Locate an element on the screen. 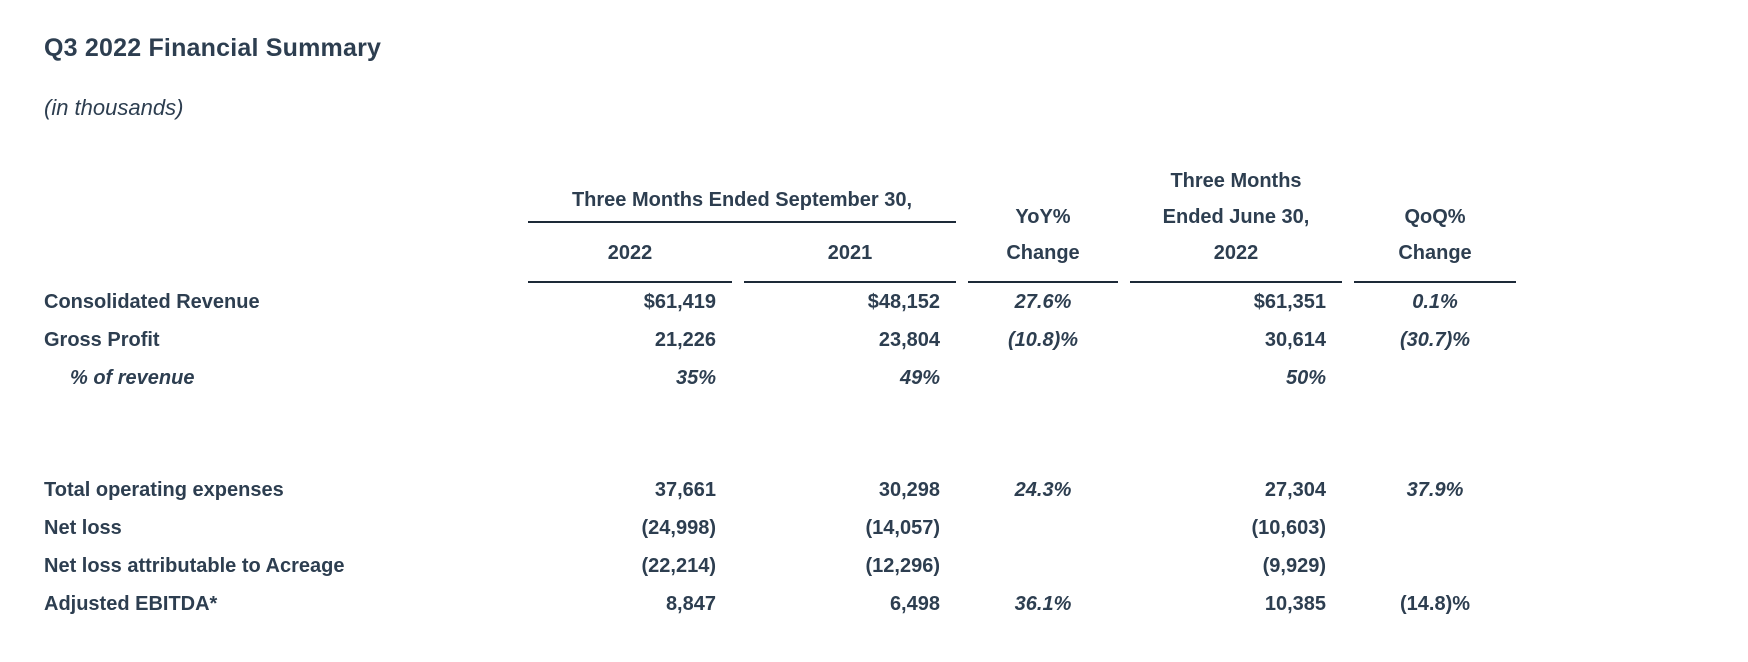 The height and width of the screenshot is (662, 1748). cell-sep-2021: 49% is located at coordinates (919, 377).